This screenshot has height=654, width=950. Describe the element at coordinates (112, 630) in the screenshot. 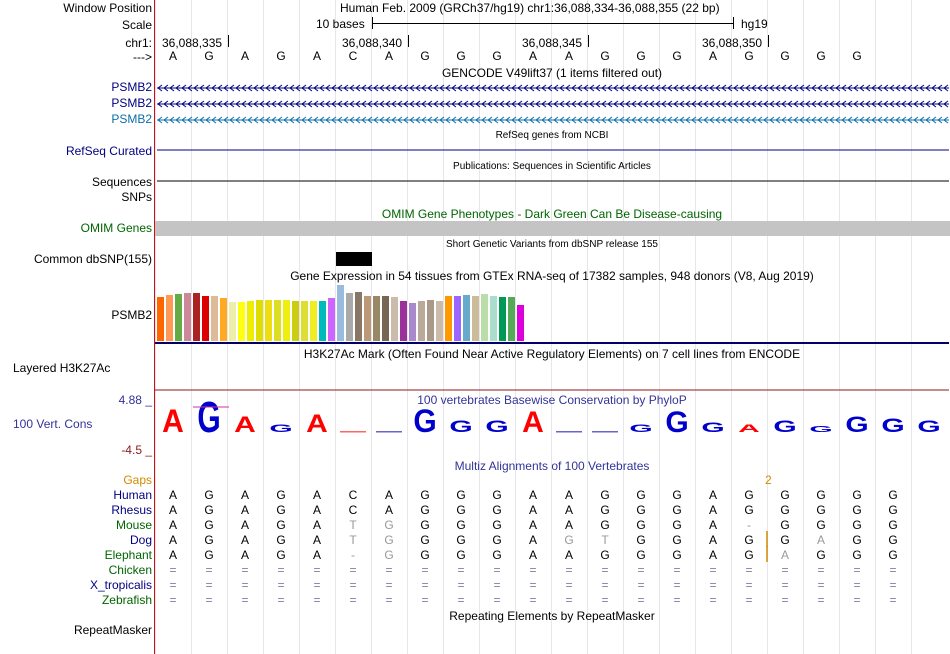

I see `repeatmasker-label: RepeatMasker` at that location.